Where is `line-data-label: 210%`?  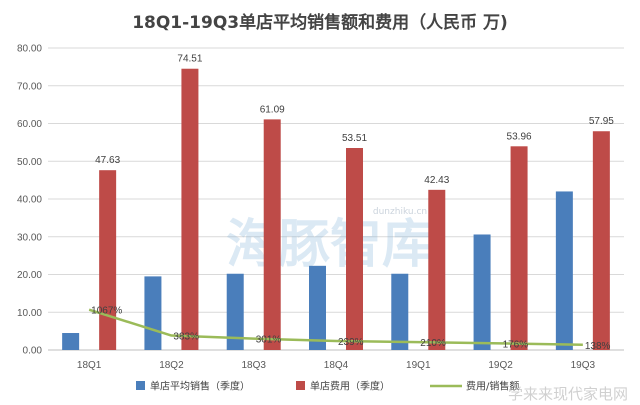
line-data-label: 210% is located at coordinates (433, 343).